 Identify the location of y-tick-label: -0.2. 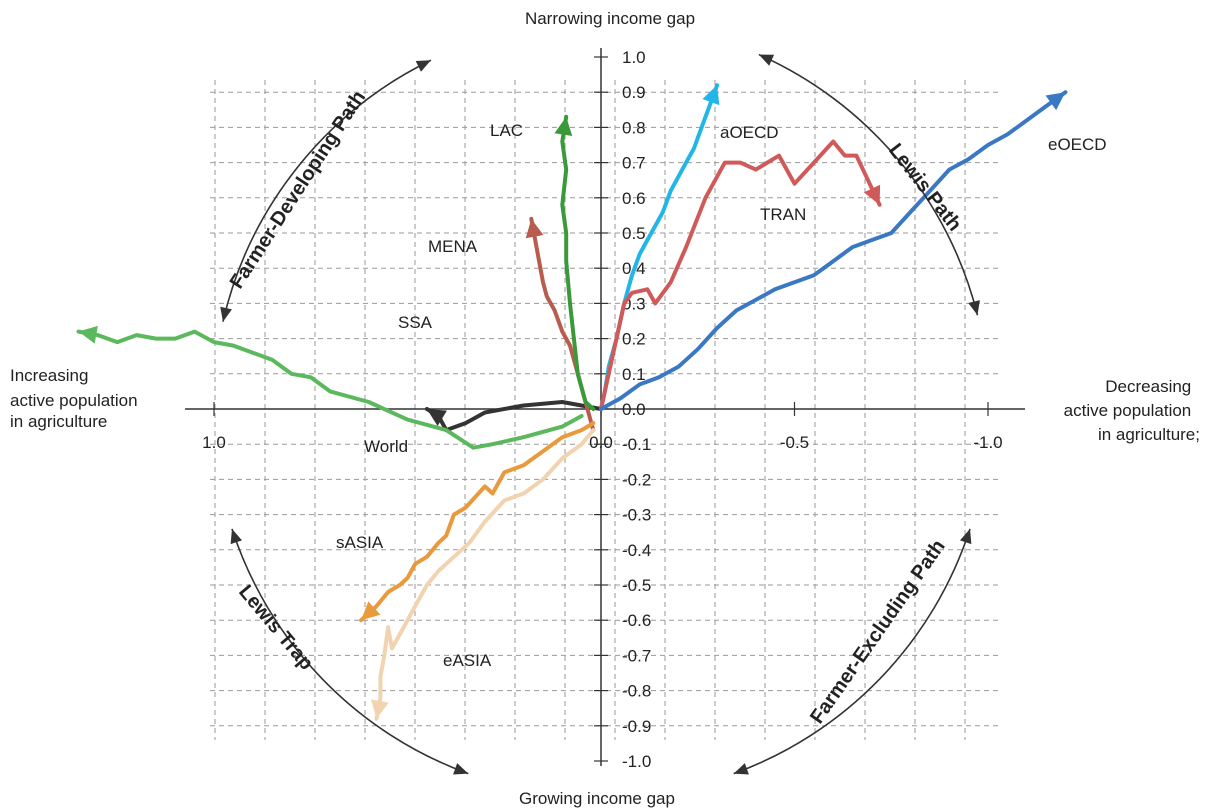
(636, 479).